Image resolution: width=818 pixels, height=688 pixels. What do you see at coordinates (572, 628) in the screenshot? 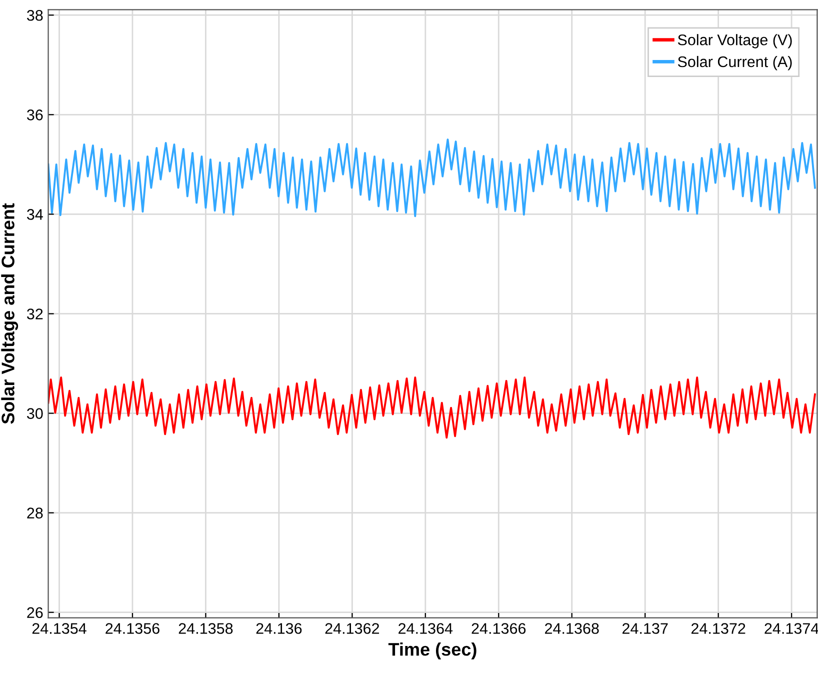
I see `x-tick-label: 24.1368` at bounding box center [572, 628].